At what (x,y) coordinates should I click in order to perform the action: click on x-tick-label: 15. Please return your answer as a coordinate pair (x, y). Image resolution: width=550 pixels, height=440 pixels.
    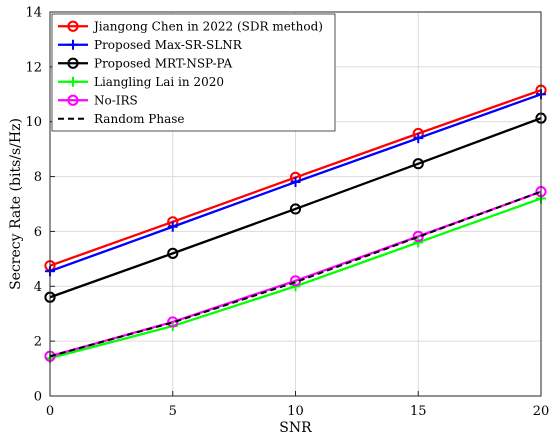
    Looking at the image, I should click on (418, 411).